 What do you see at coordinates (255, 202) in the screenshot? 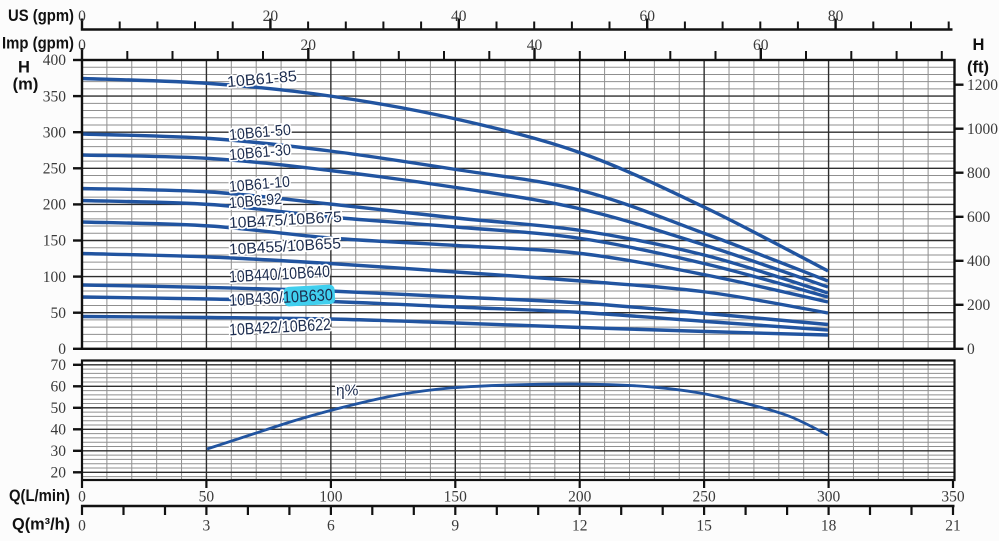
I see `svg-text: 10B6-92` at bounding box center [255, 202].